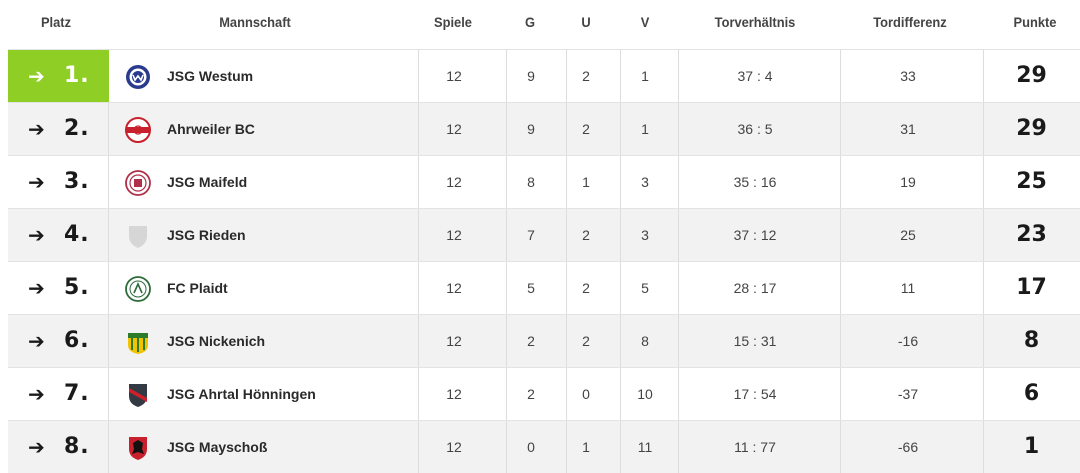 This screenshot has height=473, width=1080. Describe the element at coordinates (908, 394) in the screenshot. I see `cell-diff: -37` at that location.